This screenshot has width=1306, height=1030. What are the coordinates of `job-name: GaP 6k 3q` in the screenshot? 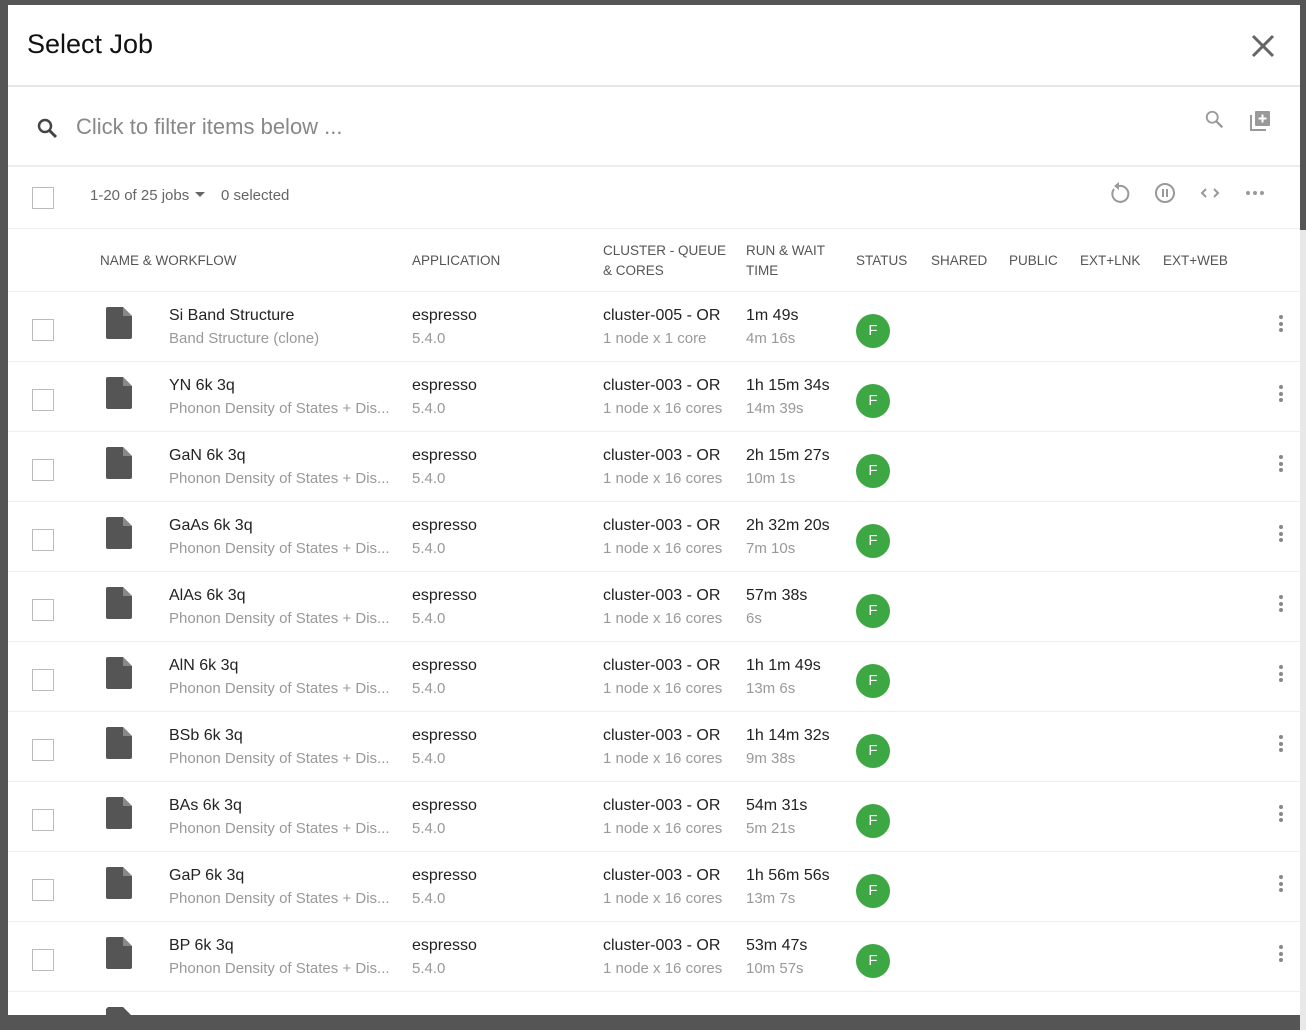 It's located at (207, 875).